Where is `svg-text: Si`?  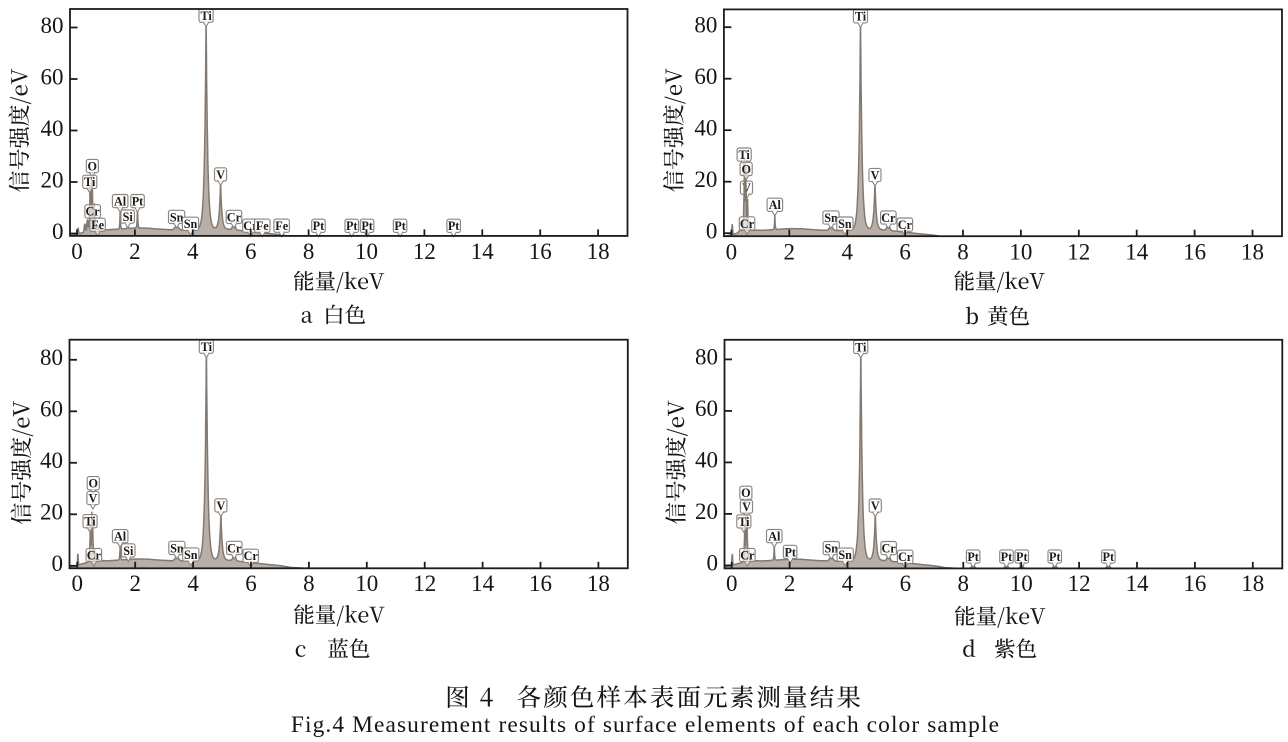
svg-text: Si is located at coordinates (128, 217).